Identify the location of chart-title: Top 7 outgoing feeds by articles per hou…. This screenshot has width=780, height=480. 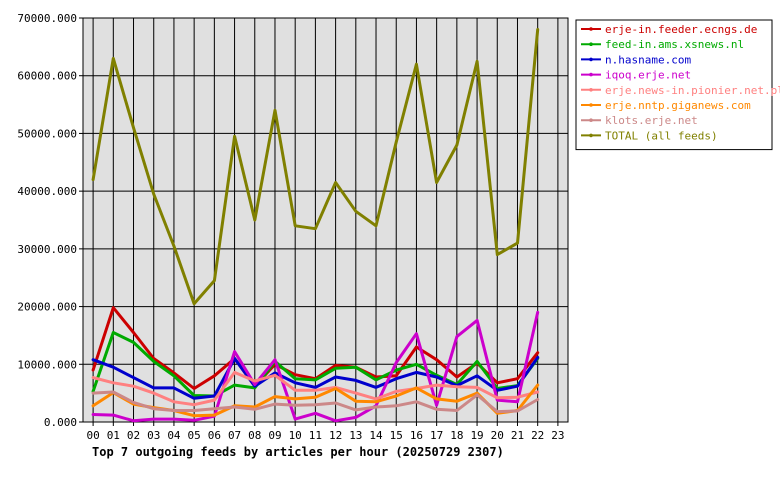
(298, 452).